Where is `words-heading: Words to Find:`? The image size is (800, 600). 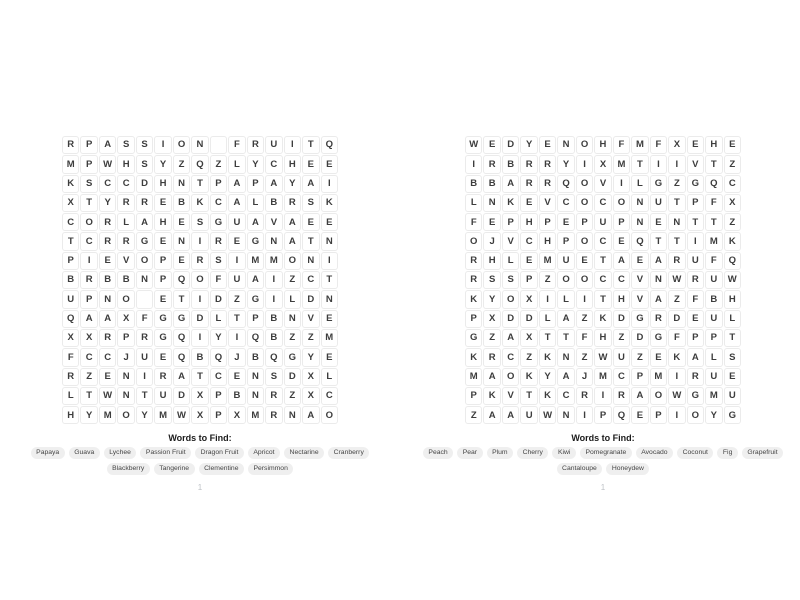
words-heading: Words to Find: is located at coordinates (603, 438).